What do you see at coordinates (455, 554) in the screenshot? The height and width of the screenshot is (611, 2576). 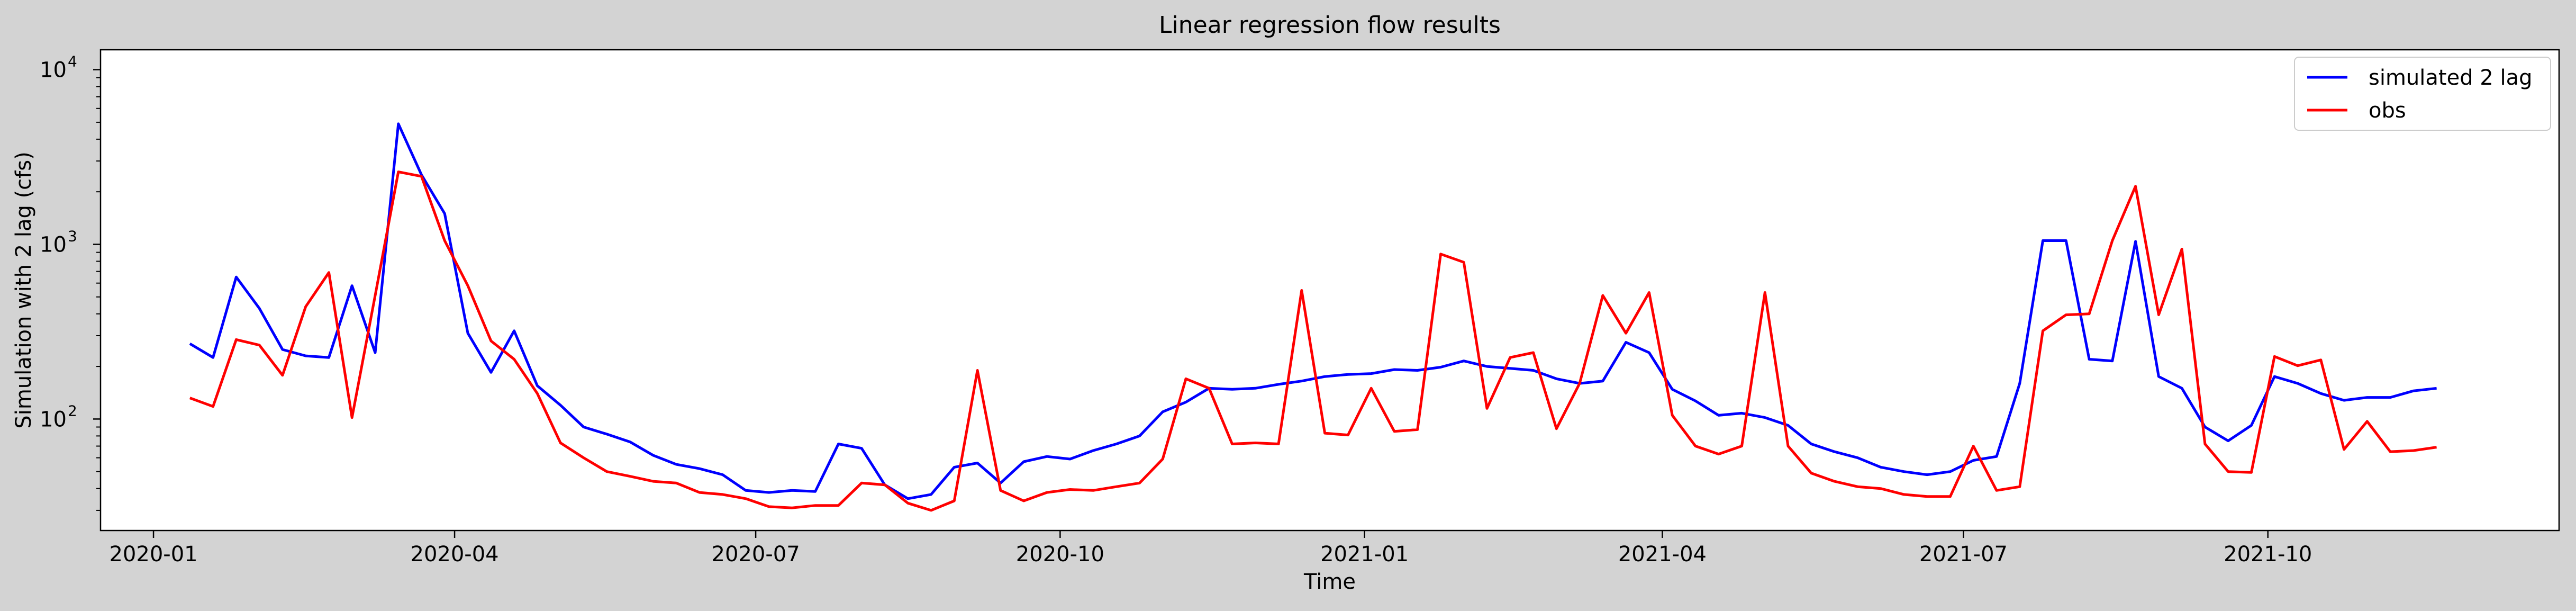 I see `x-tick-label-1: 2020-04` at bounding box center [455, 554].